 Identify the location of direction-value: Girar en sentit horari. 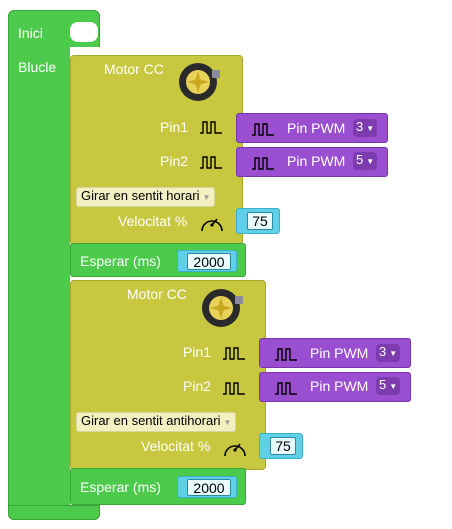
(140, 195).